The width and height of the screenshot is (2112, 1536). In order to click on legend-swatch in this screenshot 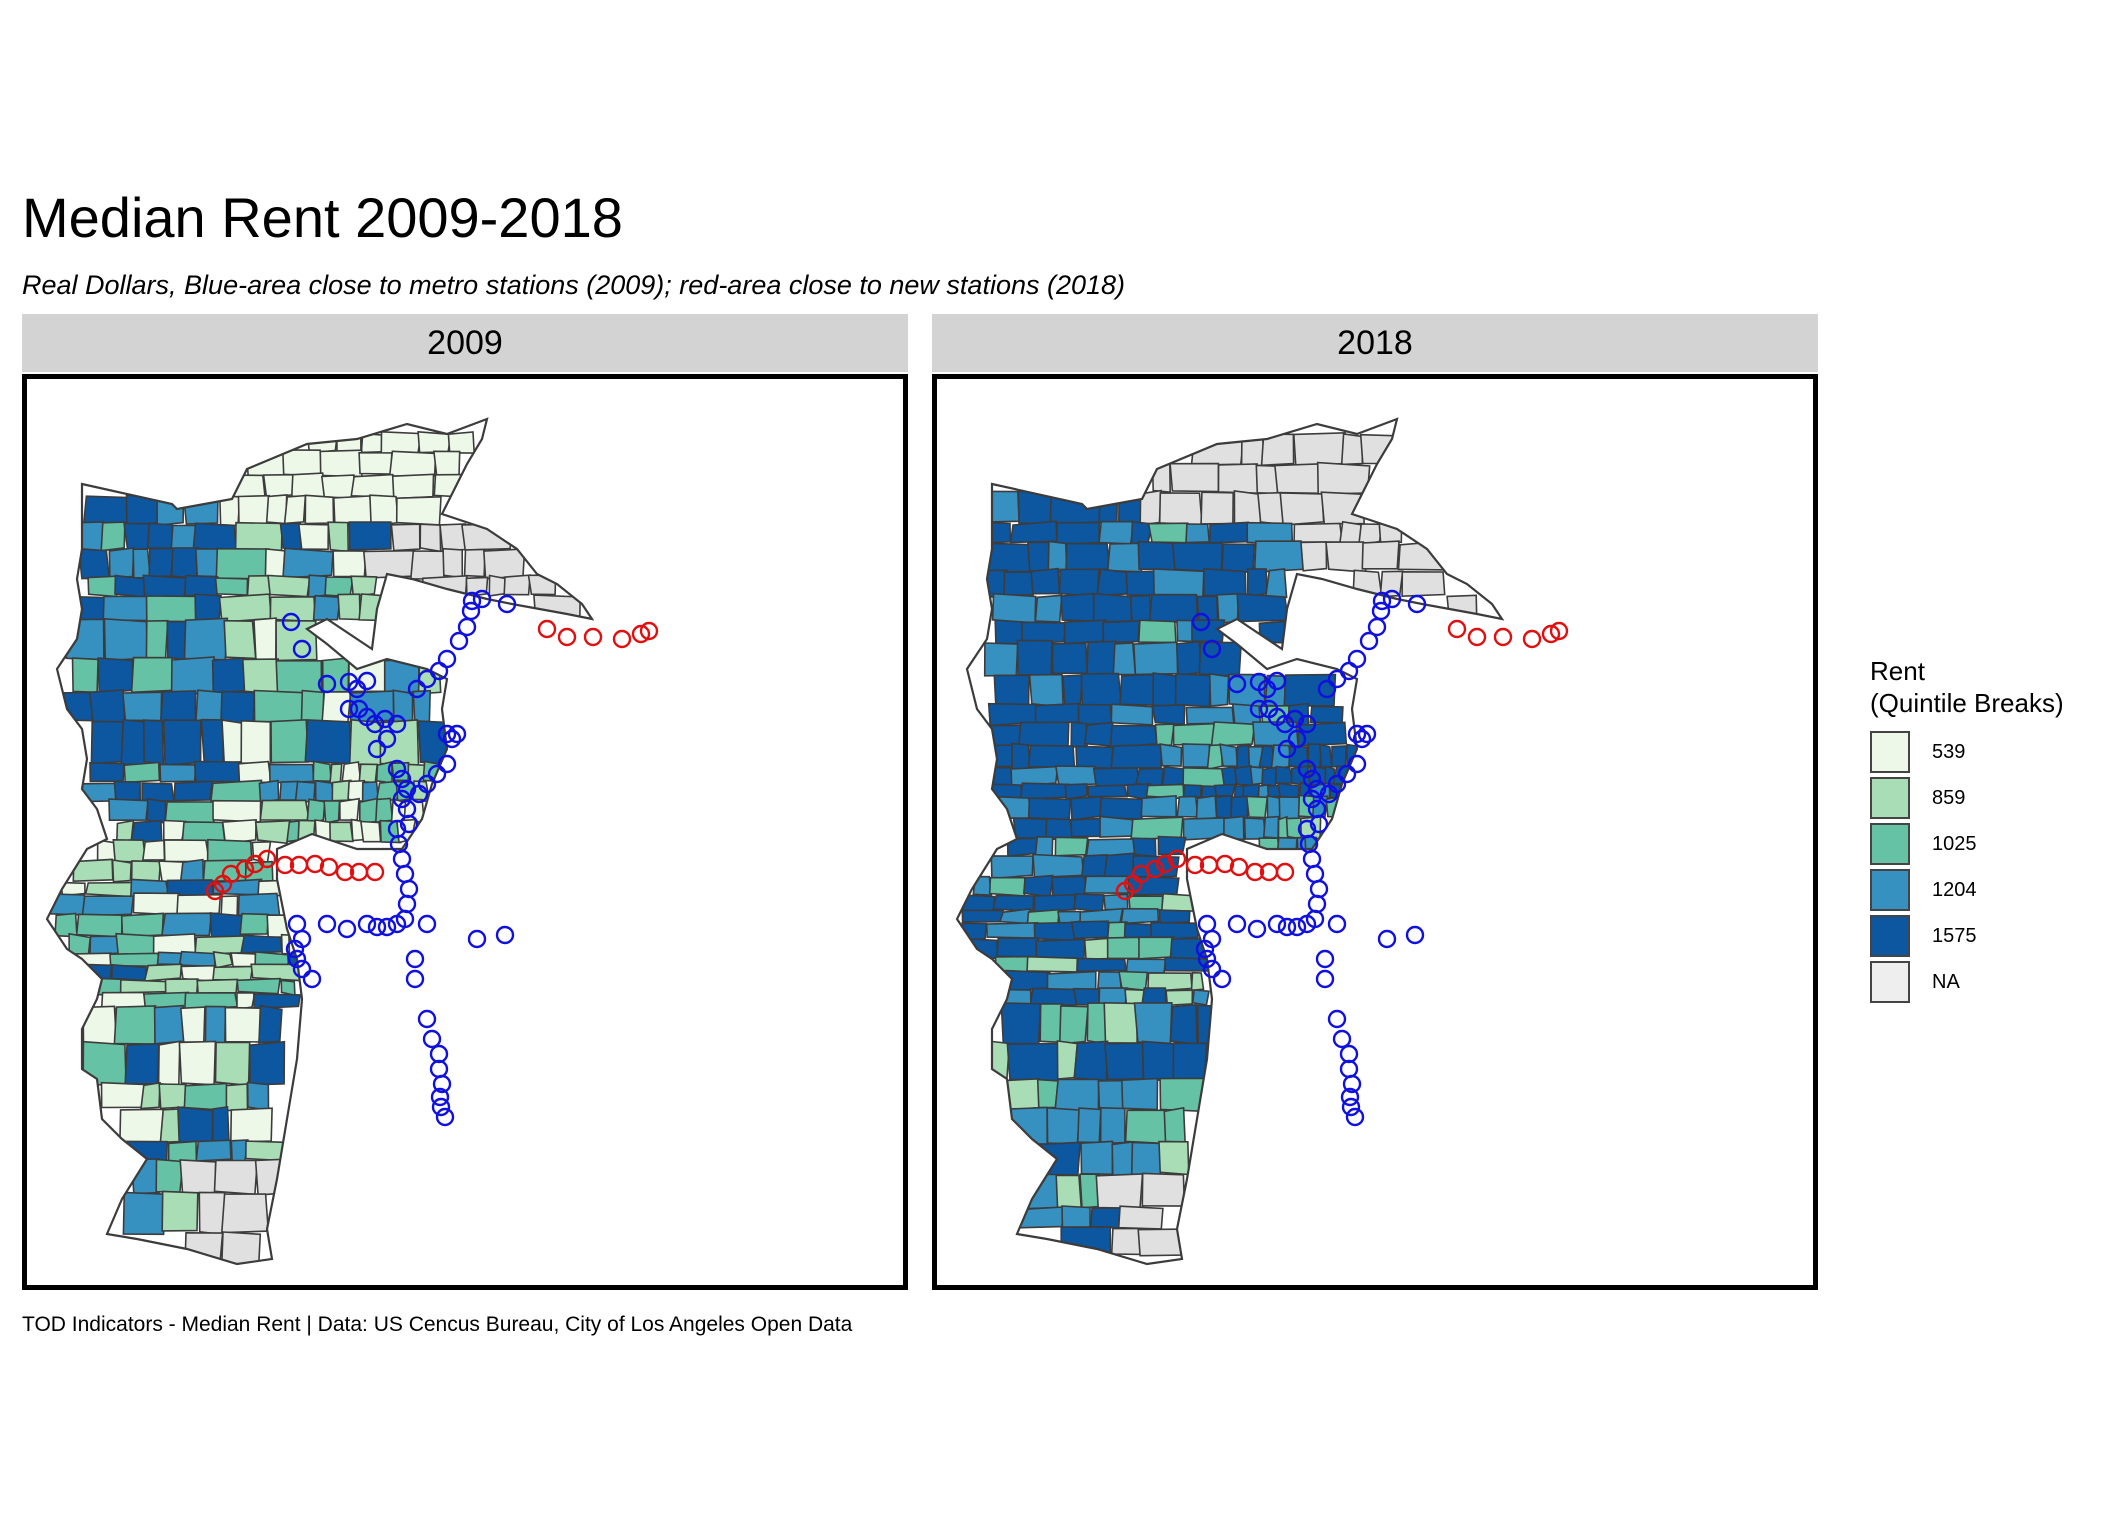, I will do `click(1890, 890)`.